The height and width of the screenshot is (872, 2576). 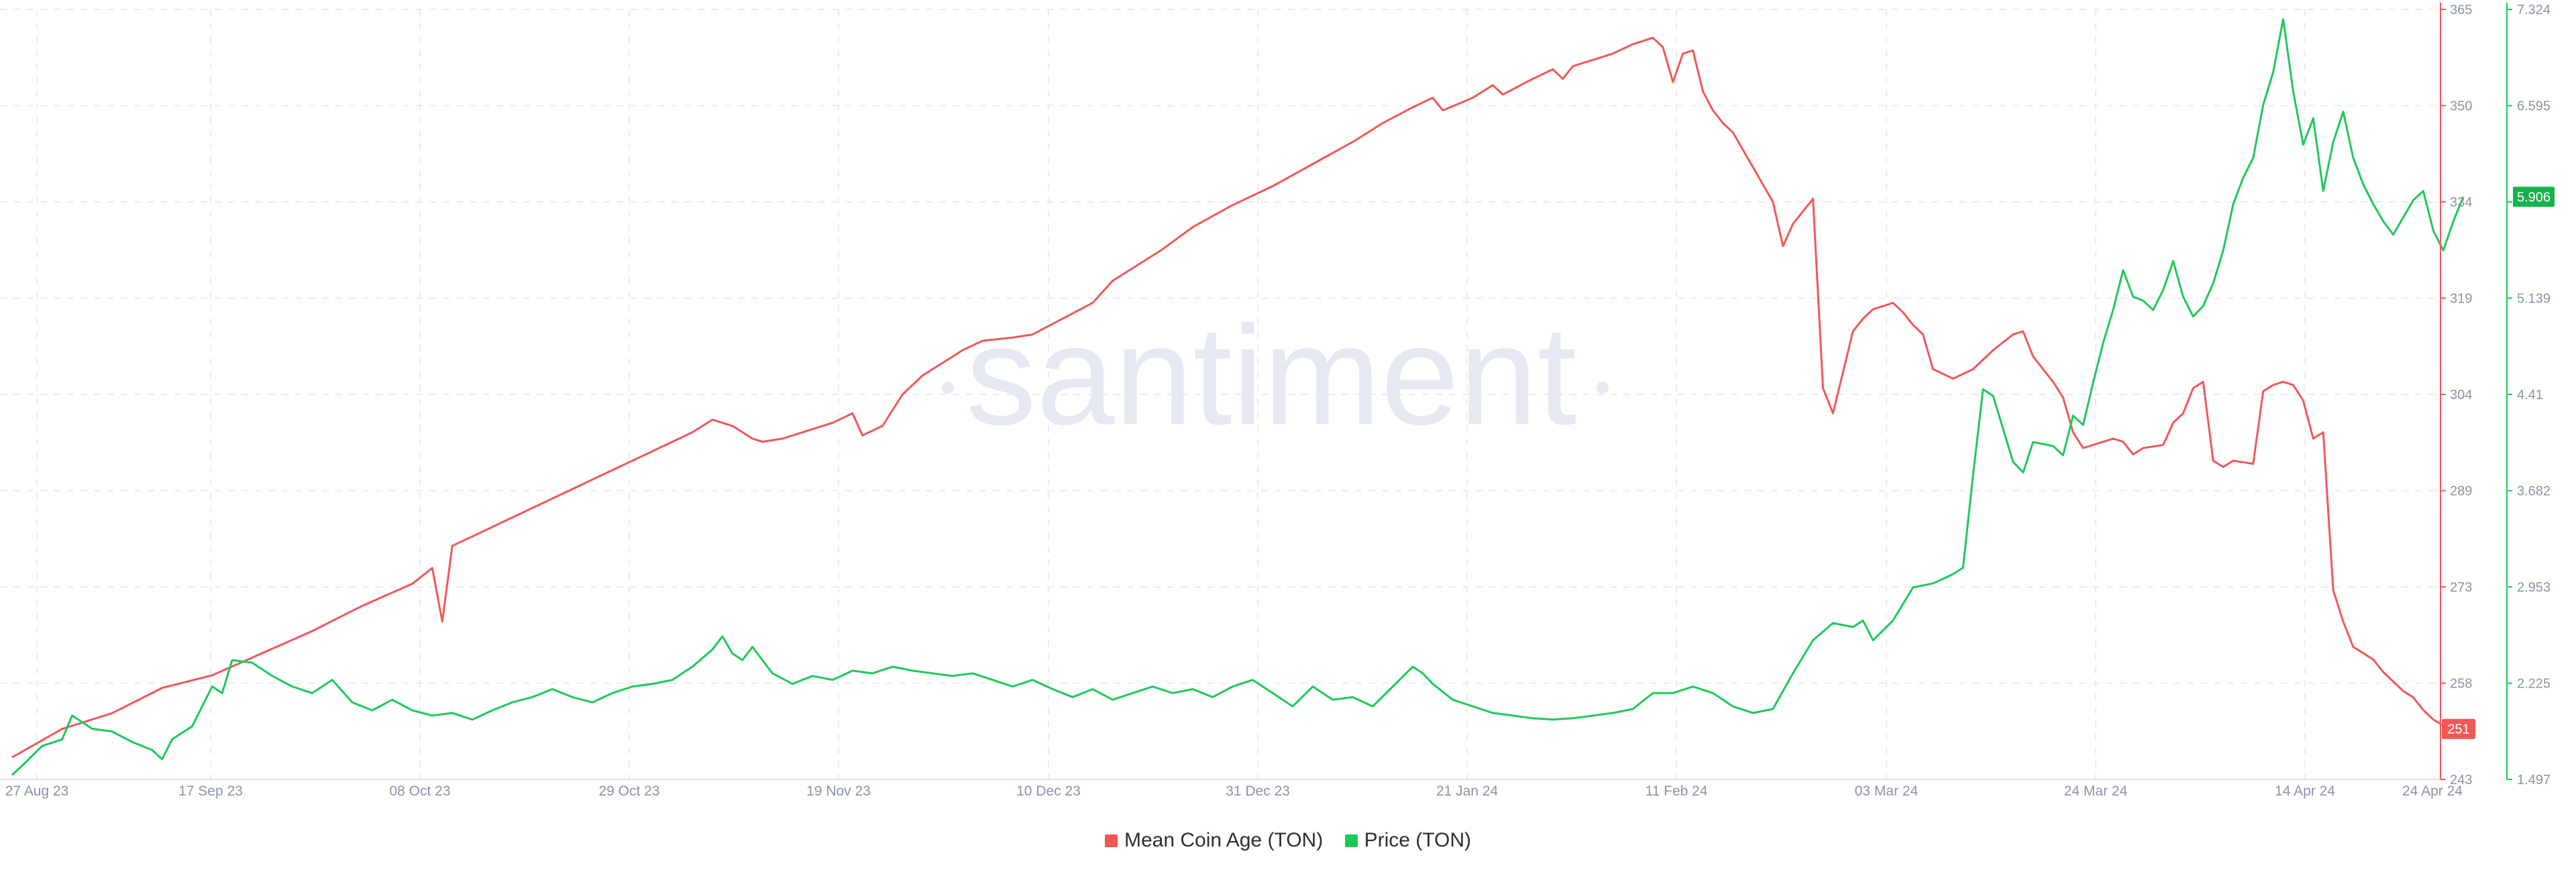 I want to click on x-tick-label: 29 Oct 23, so click(x=628, y=791).